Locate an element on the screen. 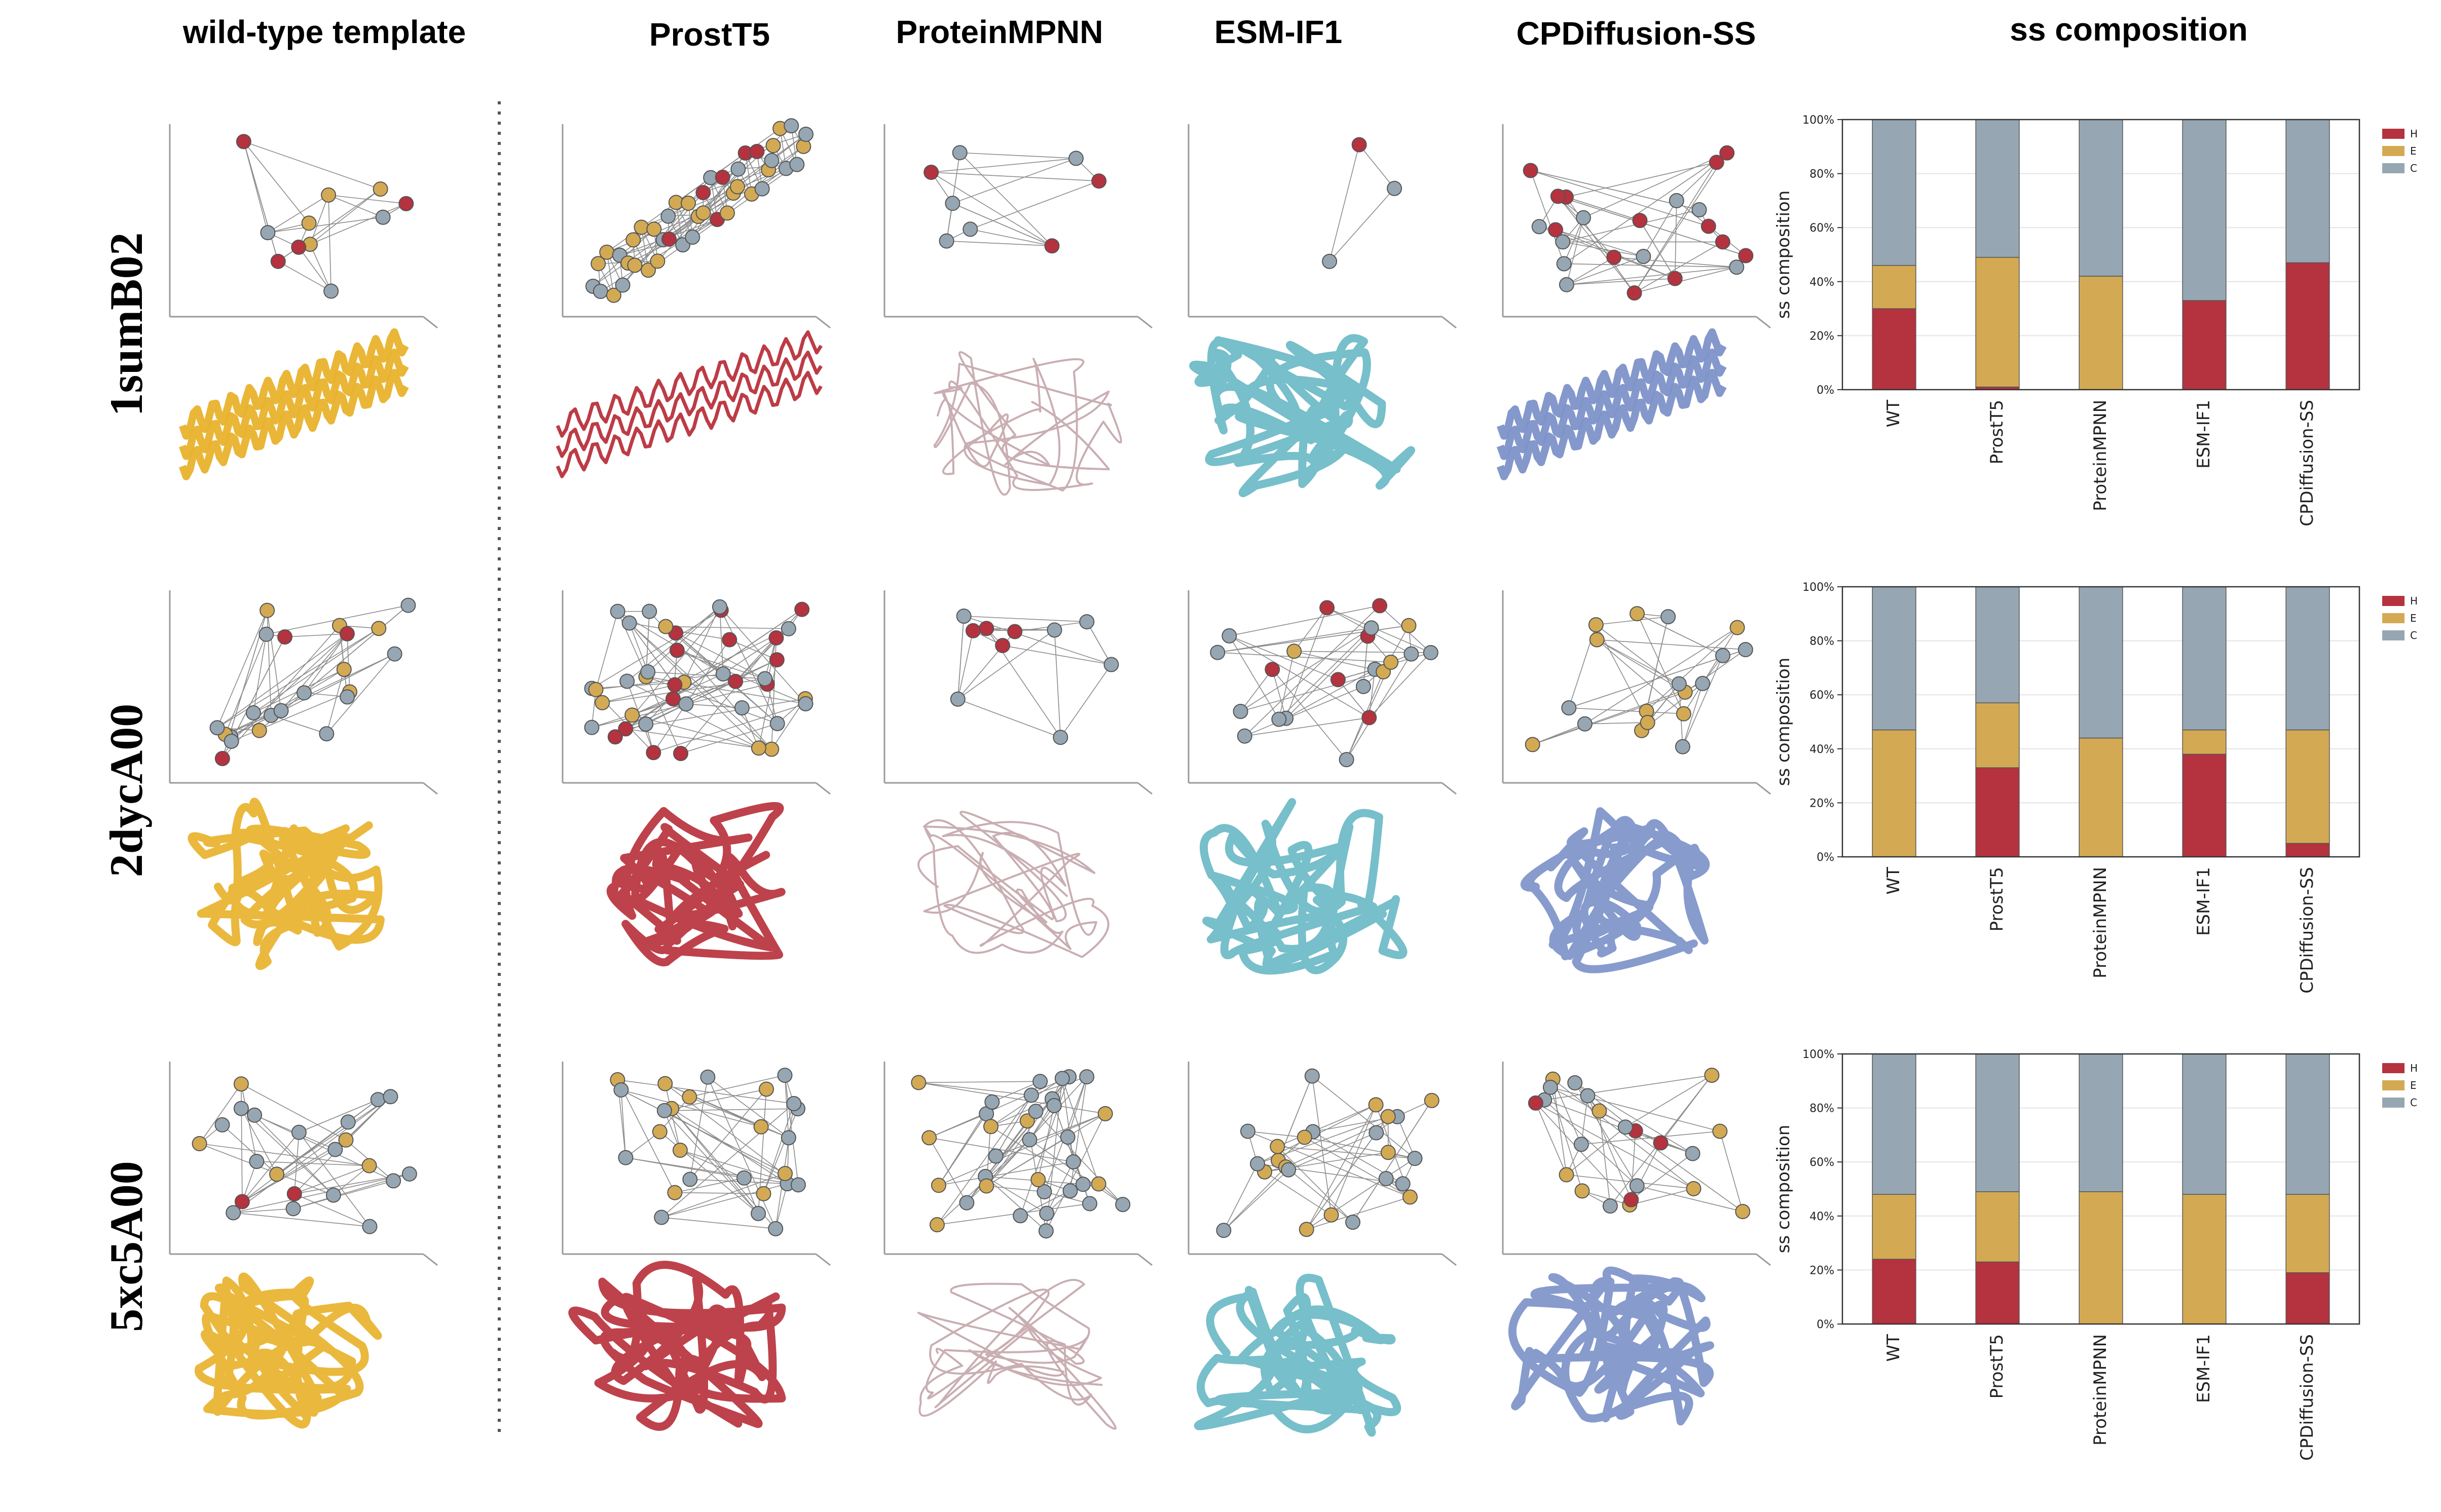 This screenshot has width=2441, height=1512. chart-frame is located at coordinates (2100, 722).